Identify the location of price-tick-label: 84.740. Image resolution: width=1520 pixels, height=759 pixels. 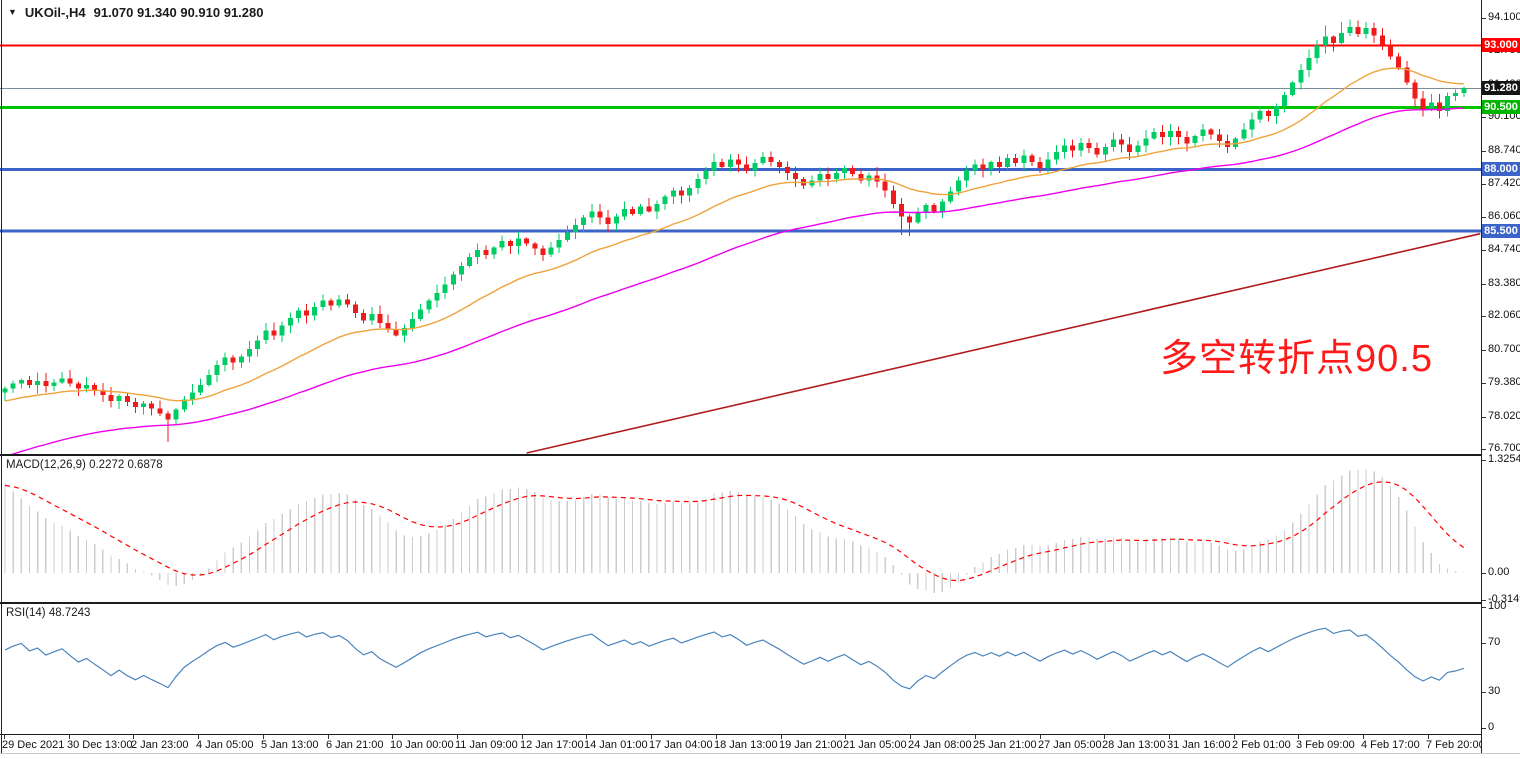
(1504, 249).